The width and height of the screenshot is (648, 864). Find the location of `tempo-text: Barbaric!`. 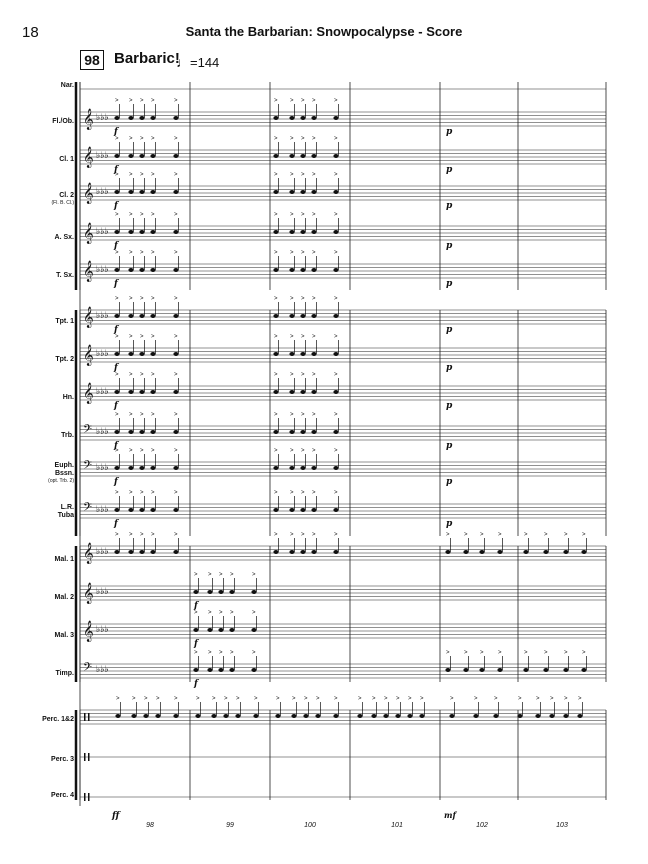

tempo-text: Barbaric! is located at coordinates (147, 58).